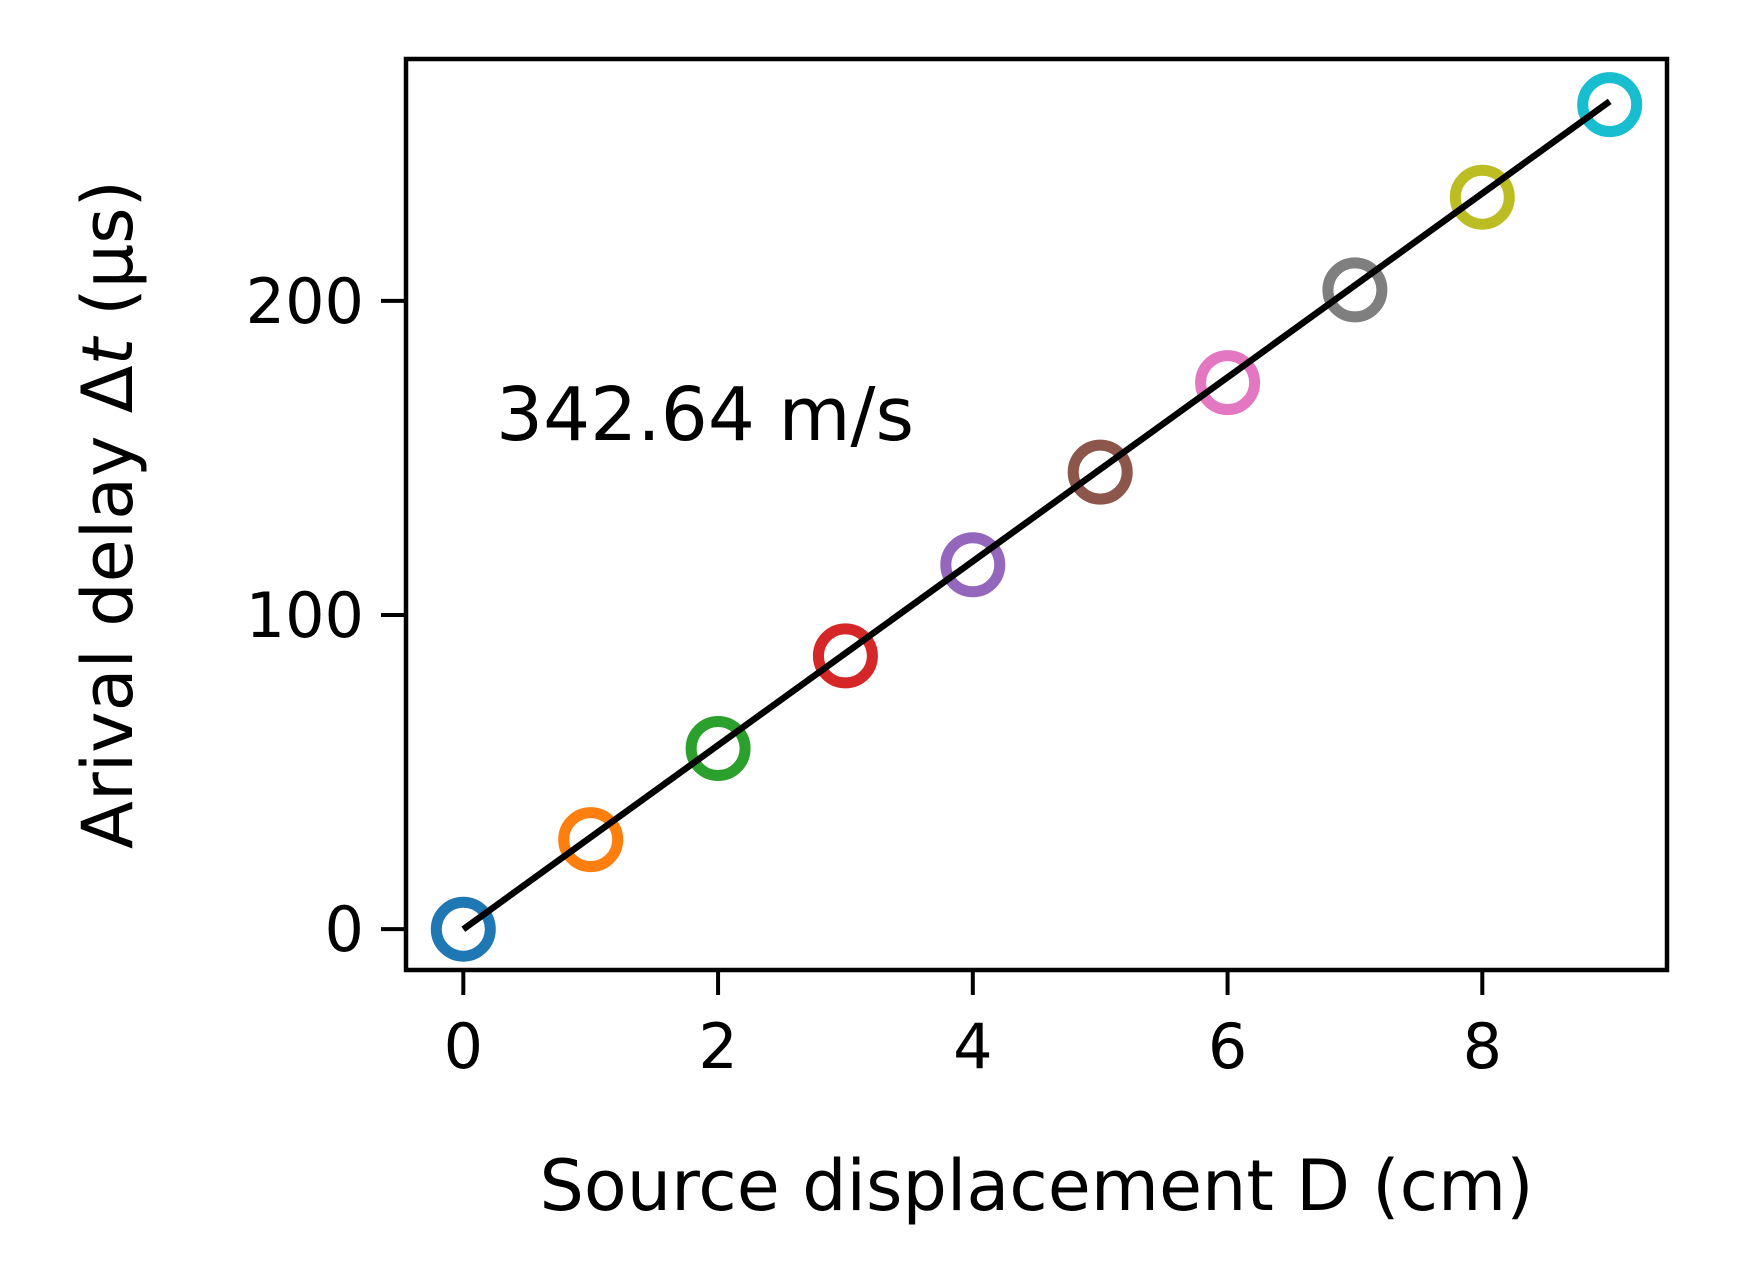 The height and width of the screenshot is (1286, 1741). I want to click on x-axis-ticks: 0 2 4 6 8, so click(973, 1026).